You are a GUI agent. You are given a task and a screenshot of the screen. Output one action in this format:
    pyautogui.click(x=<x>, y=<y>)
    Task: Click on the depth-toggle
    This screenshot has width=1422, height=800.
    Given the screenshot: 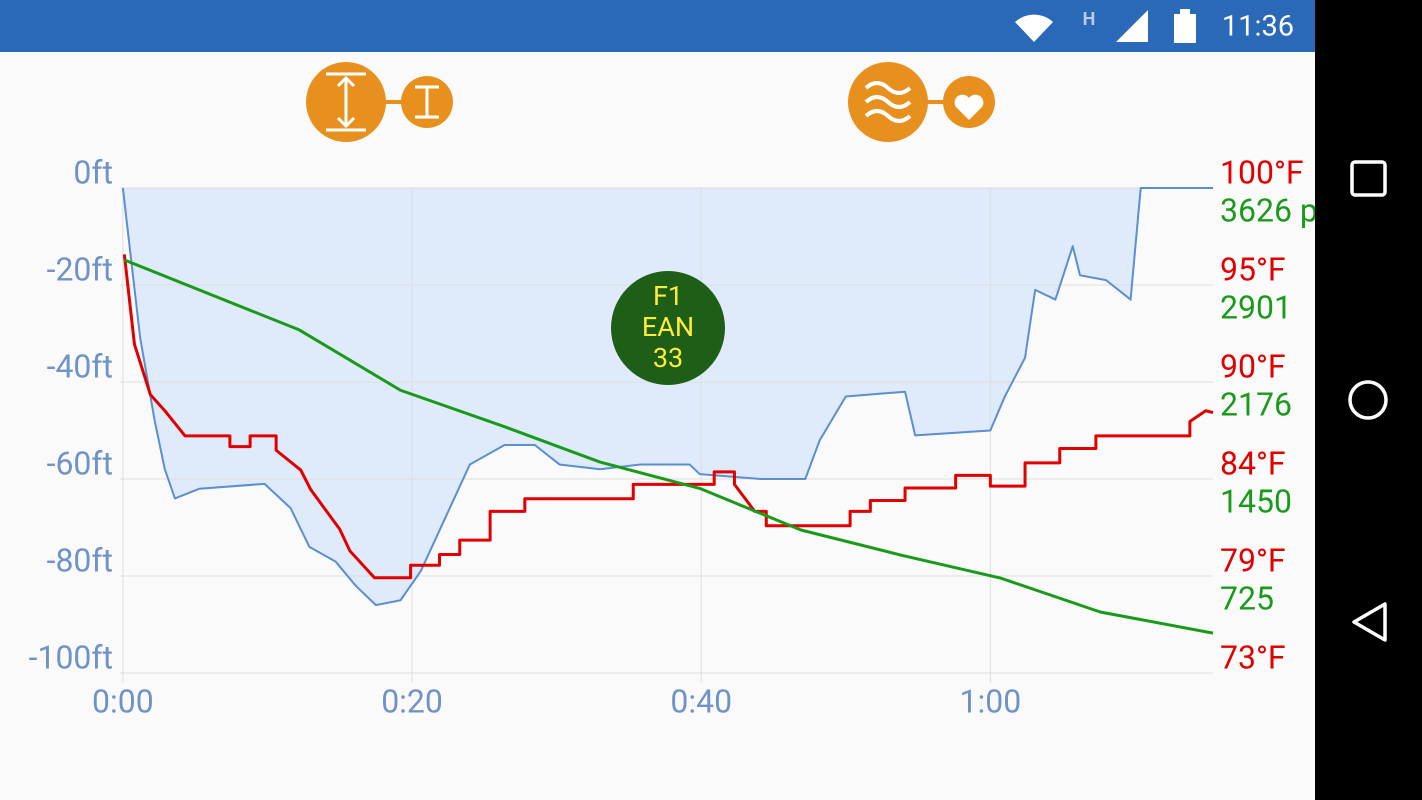 What is the action you would take?
    pyautogui.click(x=379, y=102)
    